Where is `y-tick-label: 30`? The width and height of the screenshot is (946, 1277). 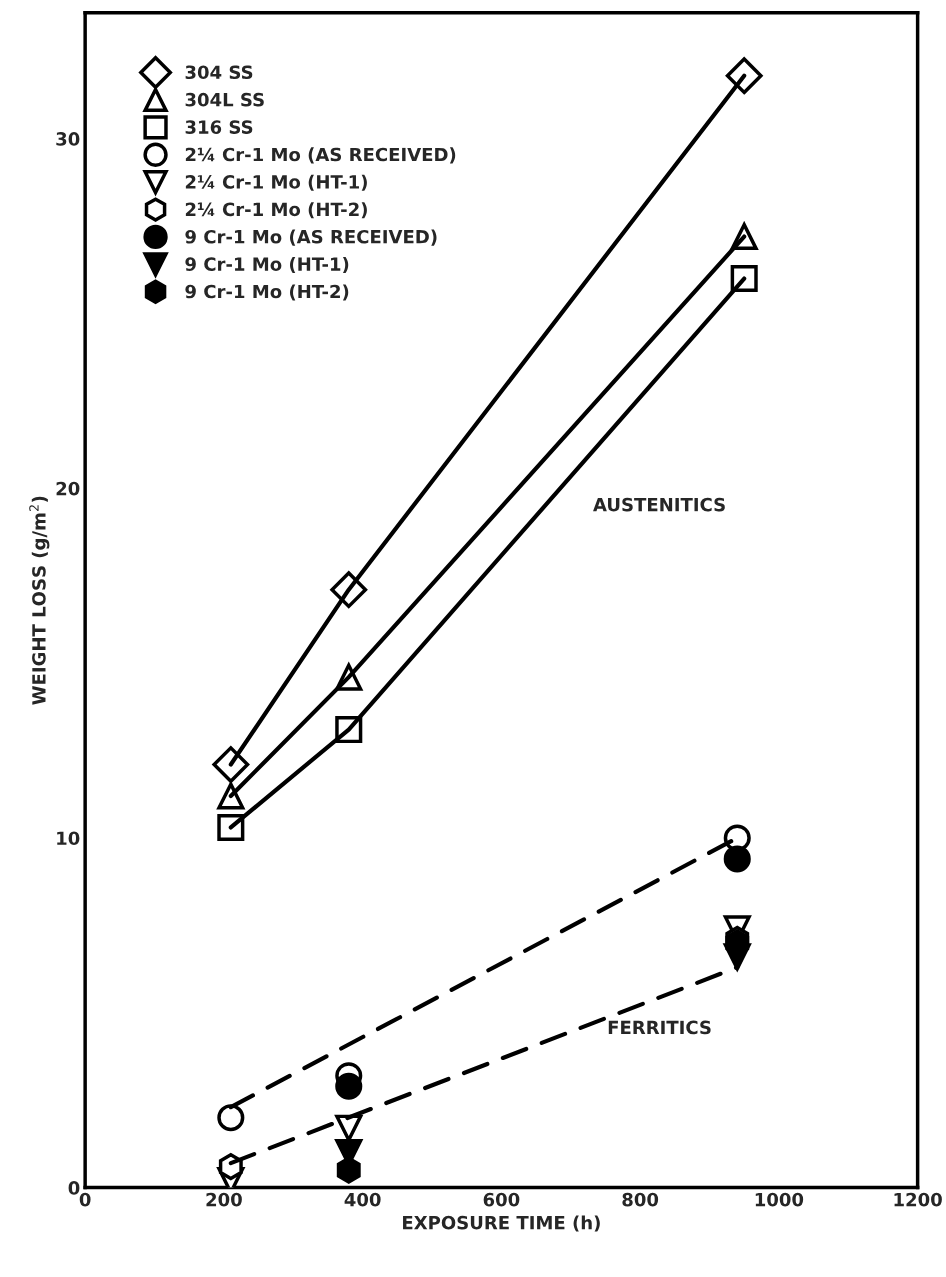 y-tick-label: 30 is located at coordinates (68, 139).